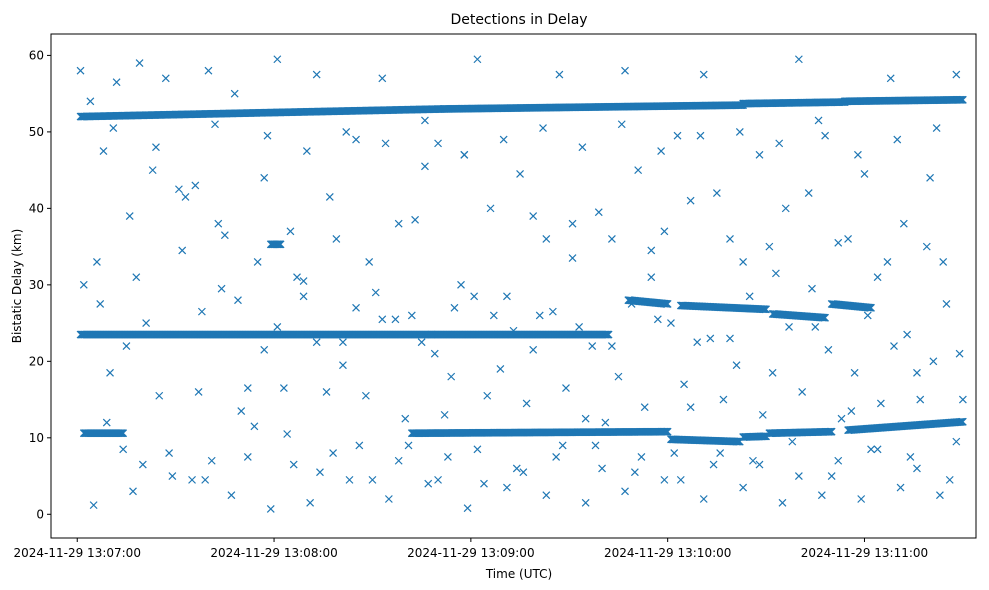 The image size is (989, 590). I want to click on x-tick-label: 2024-11-29 13:11:00, so click(864, 553).